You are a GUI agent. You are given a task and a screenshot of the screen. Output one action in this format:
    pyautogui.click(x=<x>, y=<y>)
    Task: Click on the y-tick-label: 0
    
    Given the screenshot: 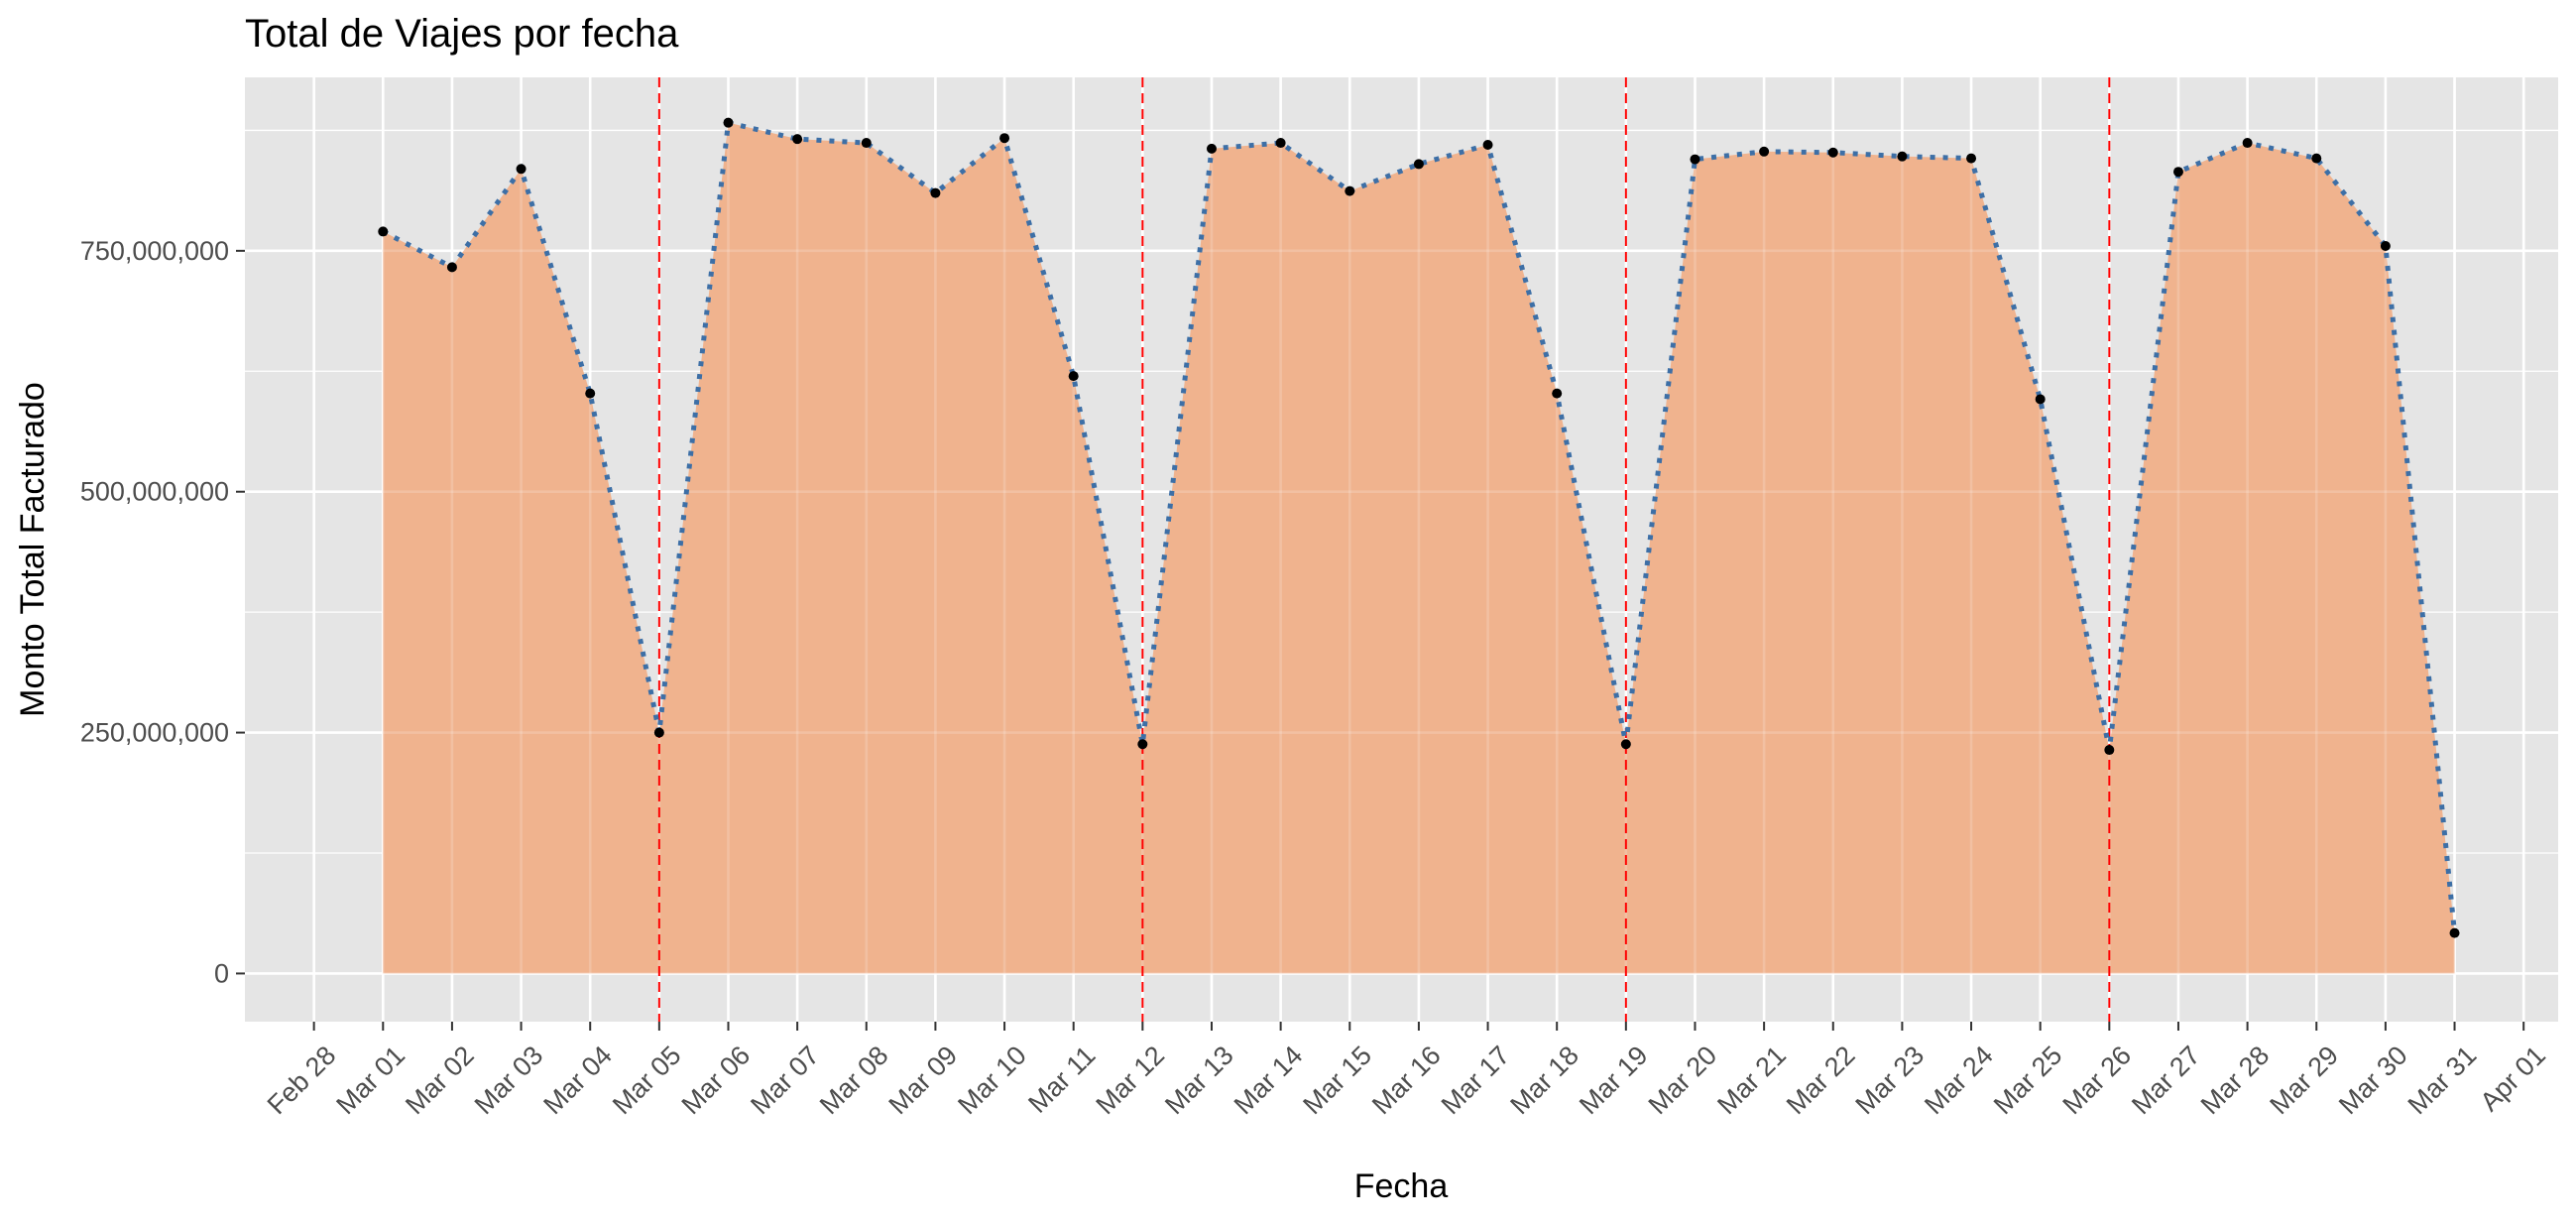 What is the action you would take?
    pyautogui.click(x=221, y=973)
    